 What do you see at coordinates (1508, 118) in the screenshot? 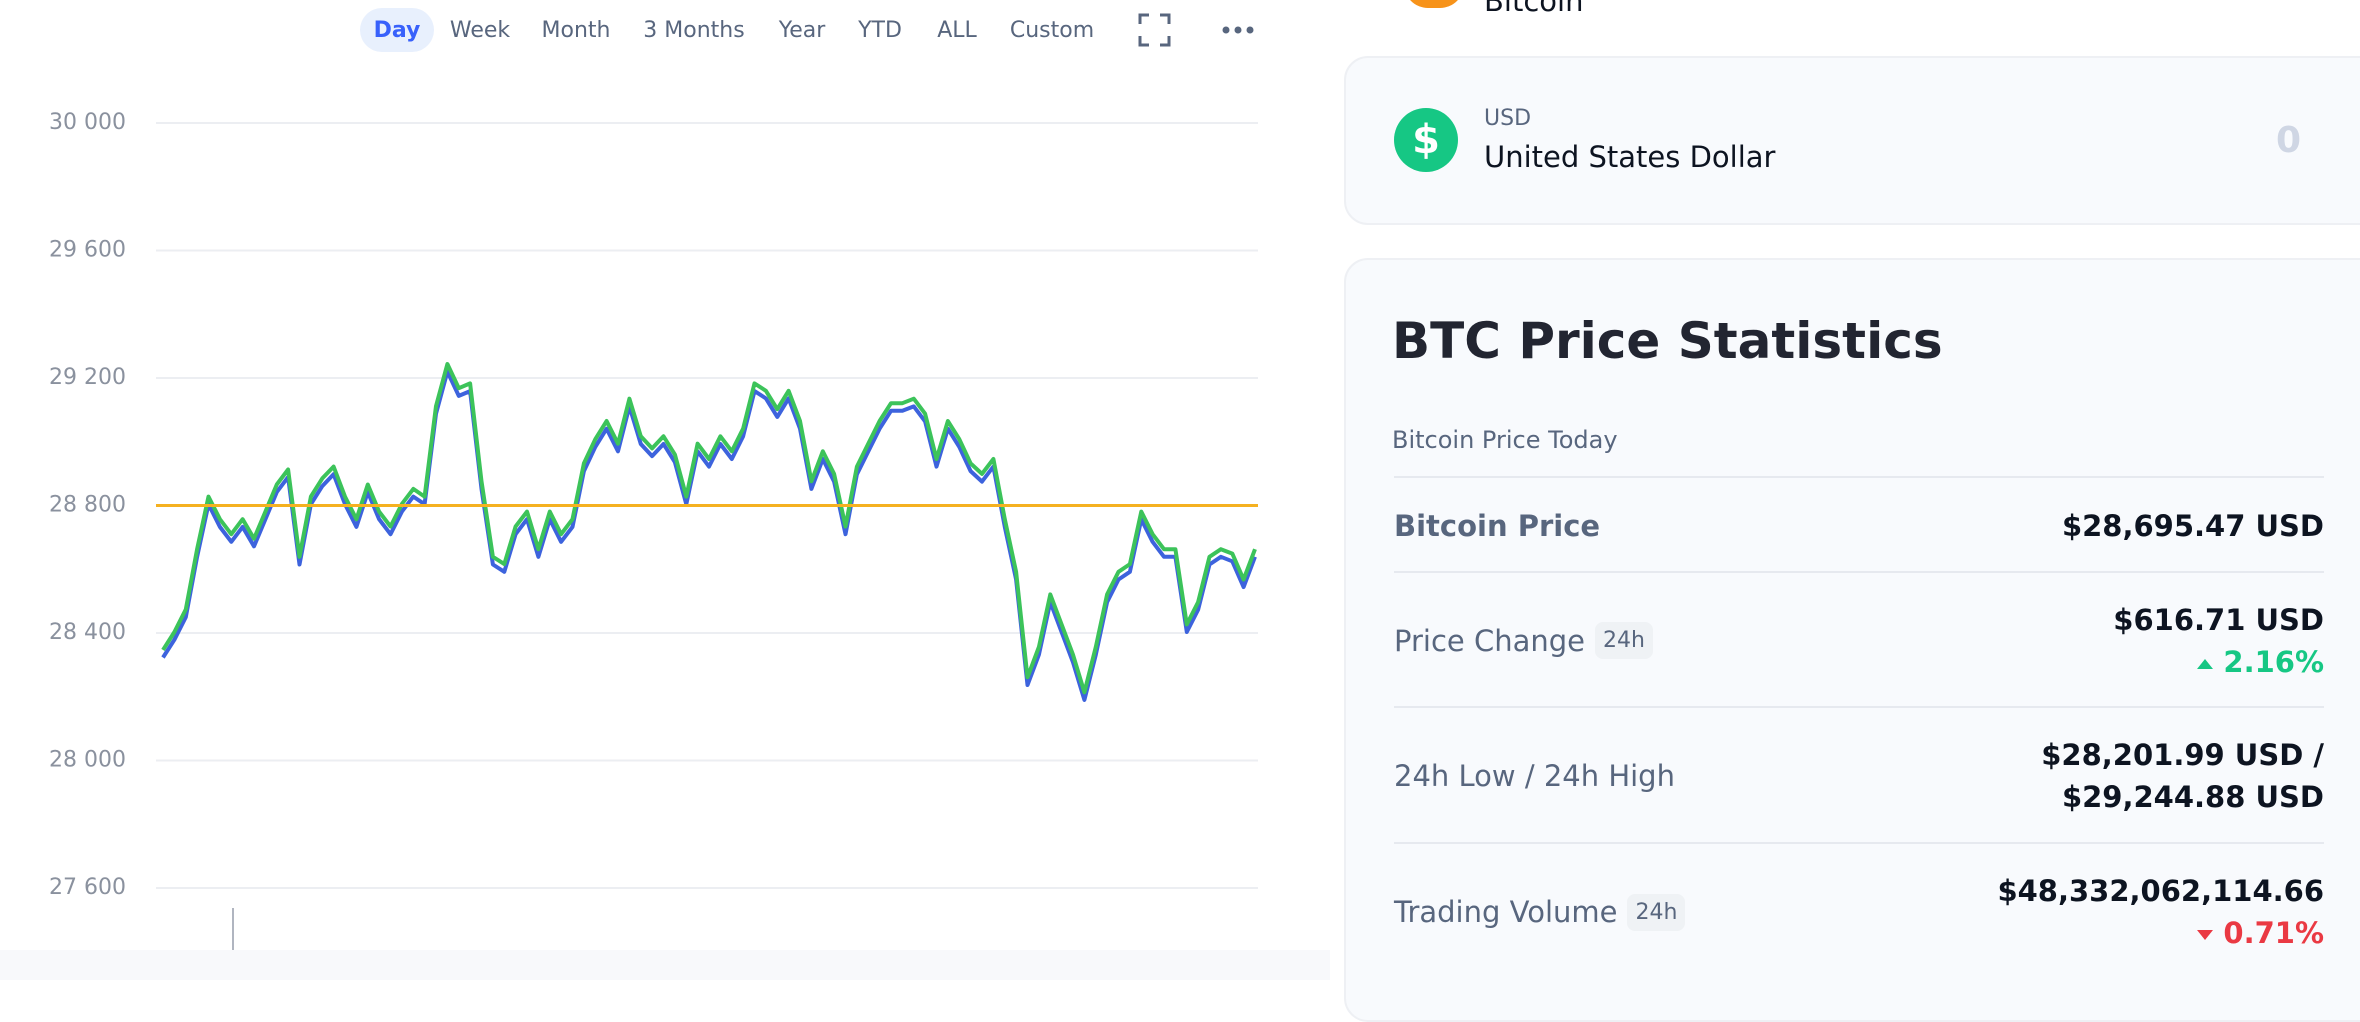
I see `currency-code: USD` at bounding box center [1508, 118].